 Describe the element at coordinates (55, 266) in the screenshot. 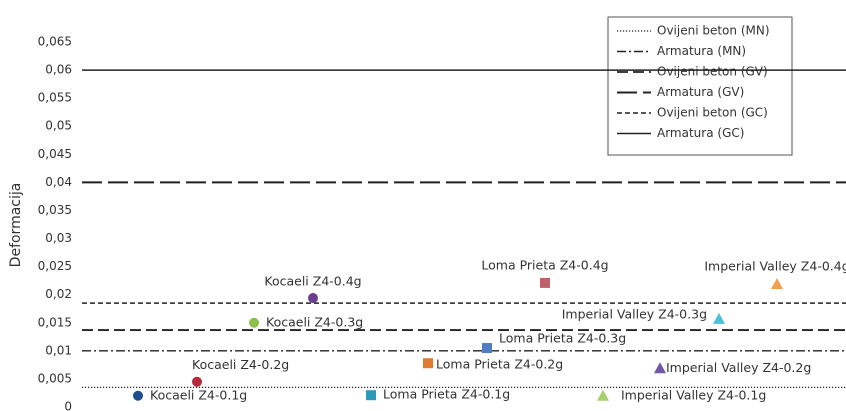

I see `y-tick-label: 0,025` at that location.